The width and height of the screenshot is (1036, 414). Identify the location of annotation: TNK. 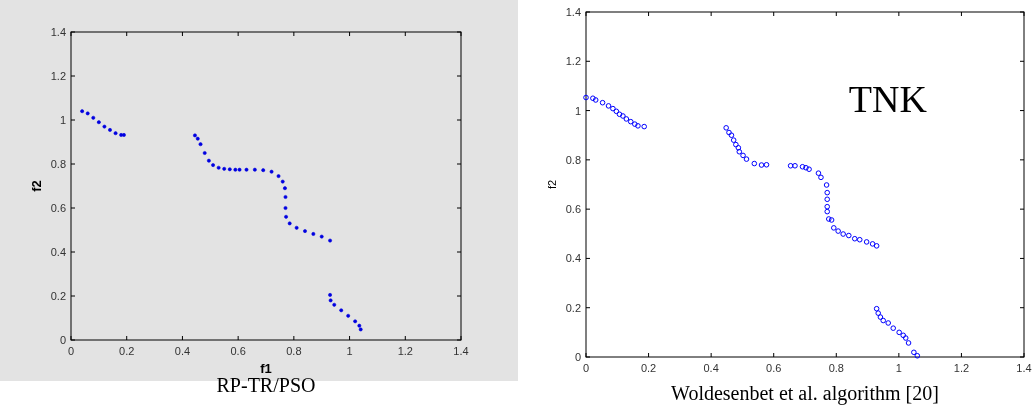
(888, 99).